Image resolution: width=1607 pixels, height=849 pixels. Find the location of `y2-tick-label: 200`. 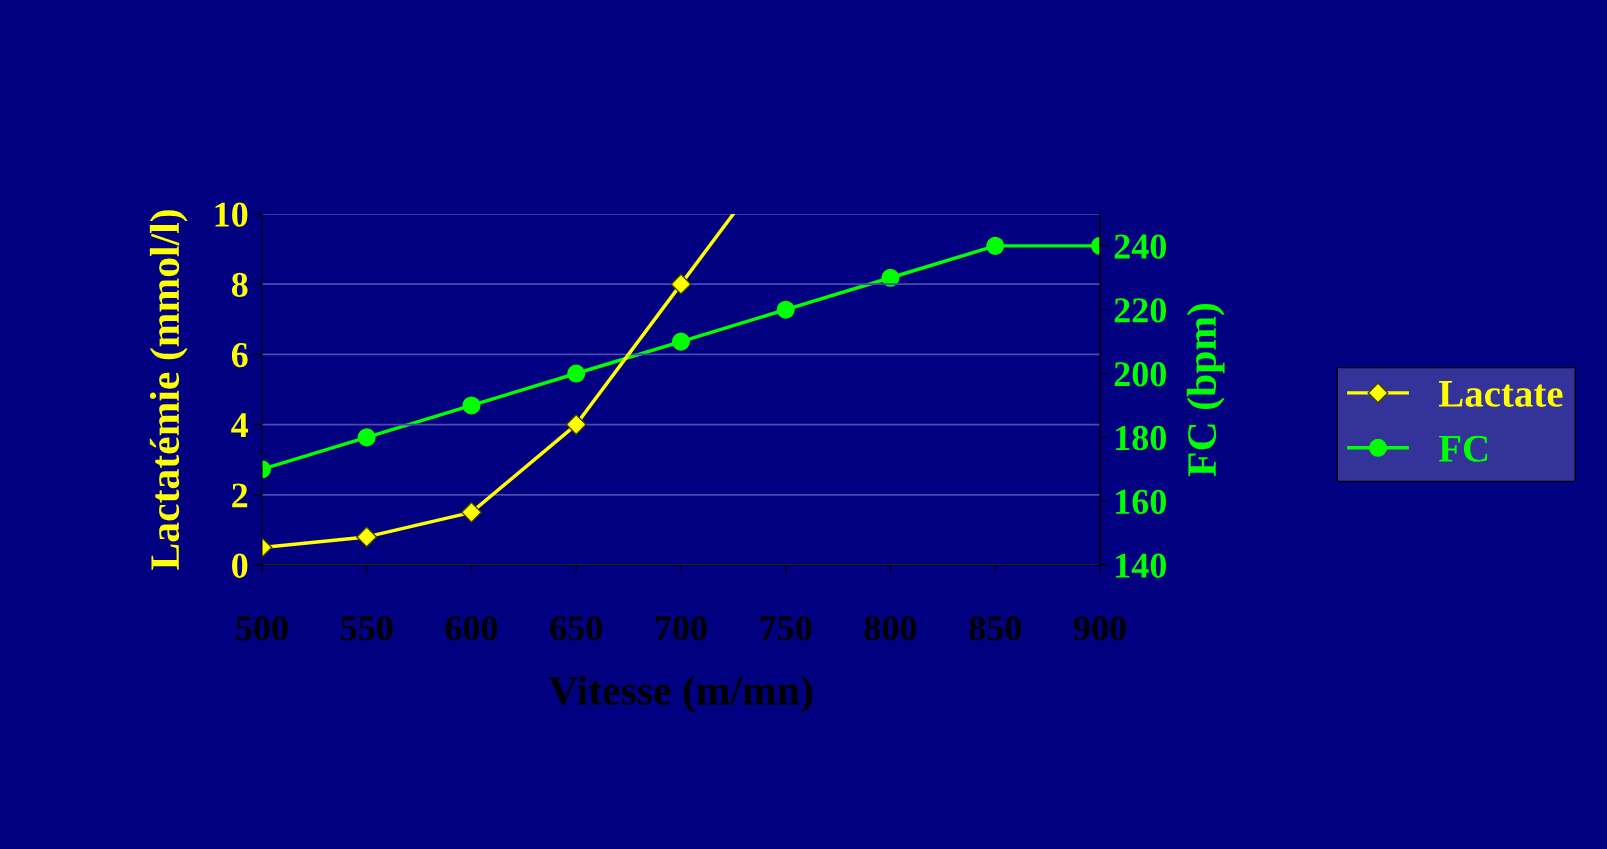

y2-tick-label: 200 is located at coordinates (1140, 374).